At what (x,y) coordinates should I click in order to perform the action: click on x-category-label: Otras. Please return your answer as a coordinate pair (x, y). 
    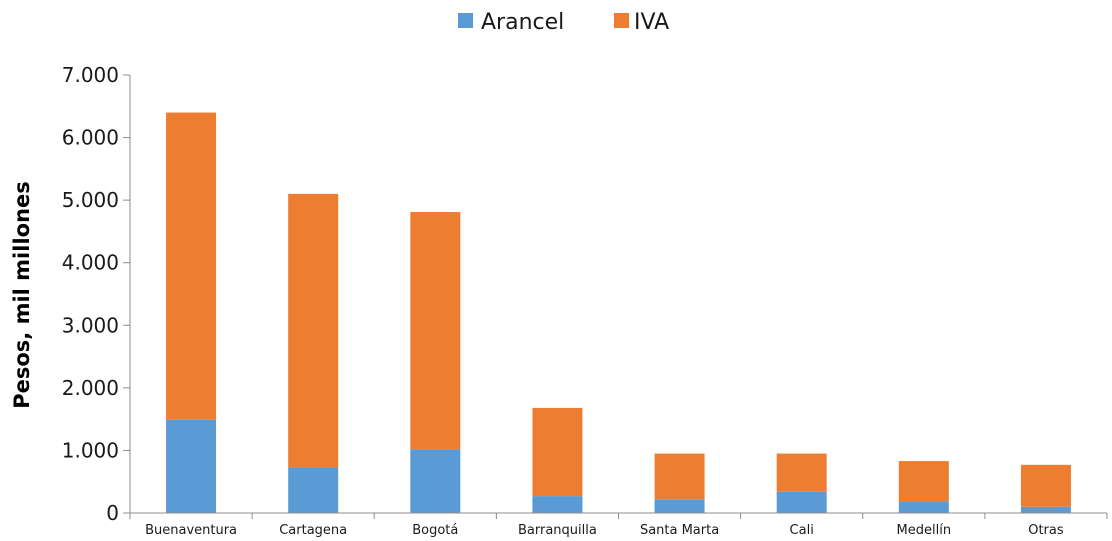
    Looking at the image, I should click on (1046, 530).